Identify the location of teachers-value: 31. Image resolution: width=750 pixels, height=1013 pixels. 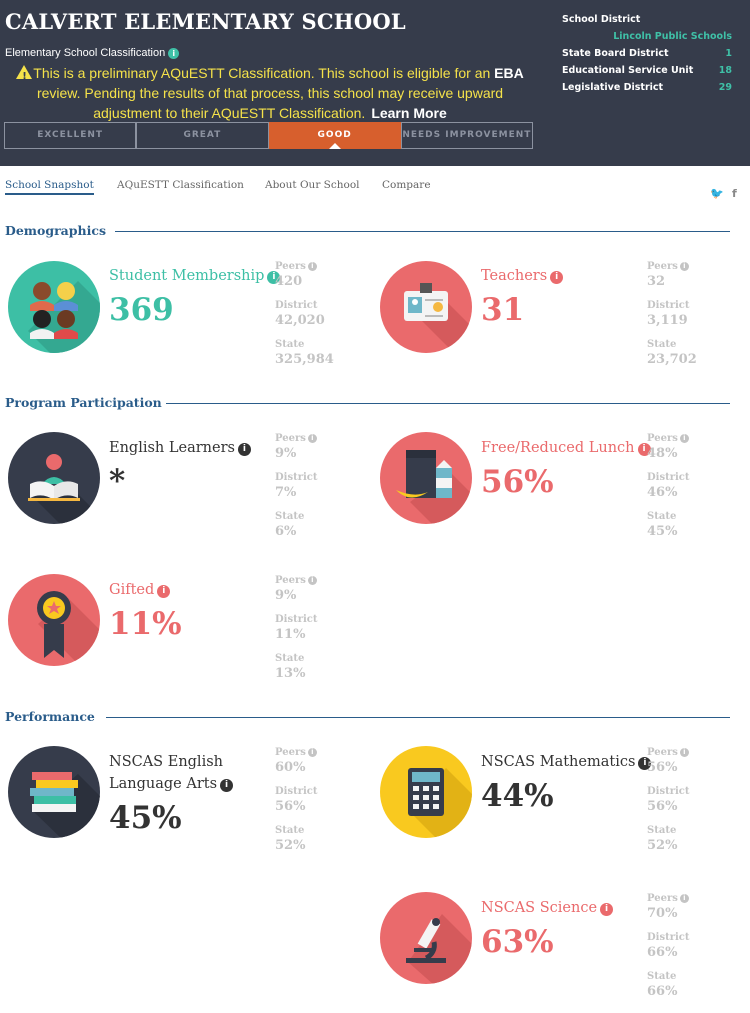
(503, 310).